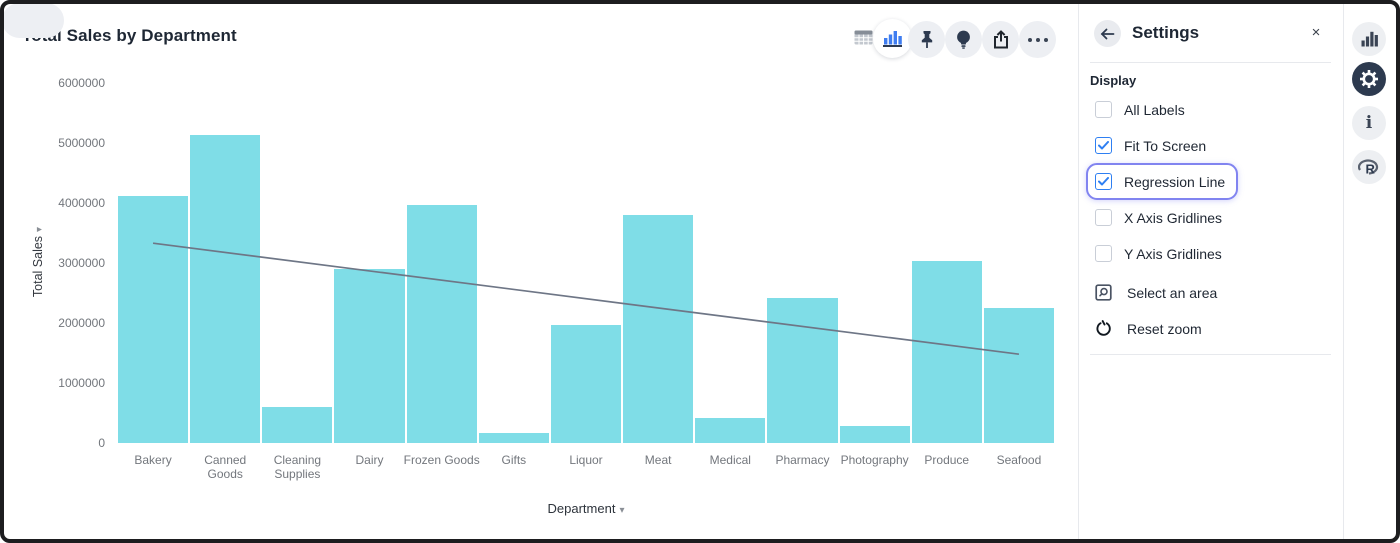 The height and width of the screenshot is (543, 1400). What do you see at coordinates (1173, 217) in the screenshot?
I see `checkbox-label: X Axis Gridlines` at bounding box center [1173, 217].